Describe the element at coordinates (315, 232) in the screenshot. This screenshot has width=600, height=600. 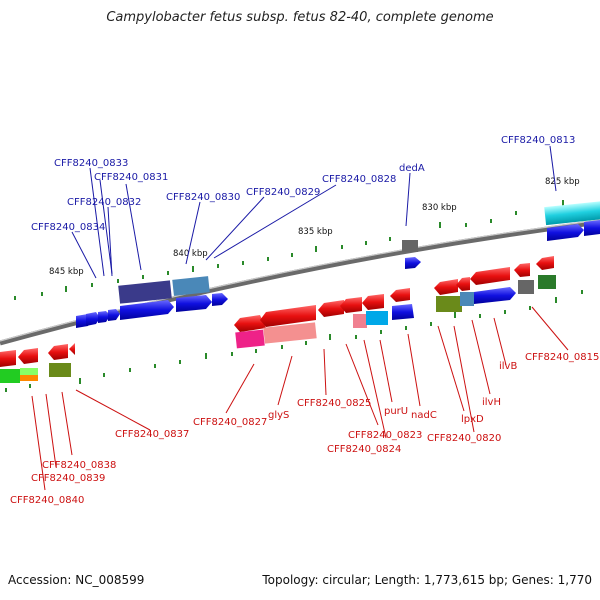
I see `scale-label-835: 835 kbp` at that location.